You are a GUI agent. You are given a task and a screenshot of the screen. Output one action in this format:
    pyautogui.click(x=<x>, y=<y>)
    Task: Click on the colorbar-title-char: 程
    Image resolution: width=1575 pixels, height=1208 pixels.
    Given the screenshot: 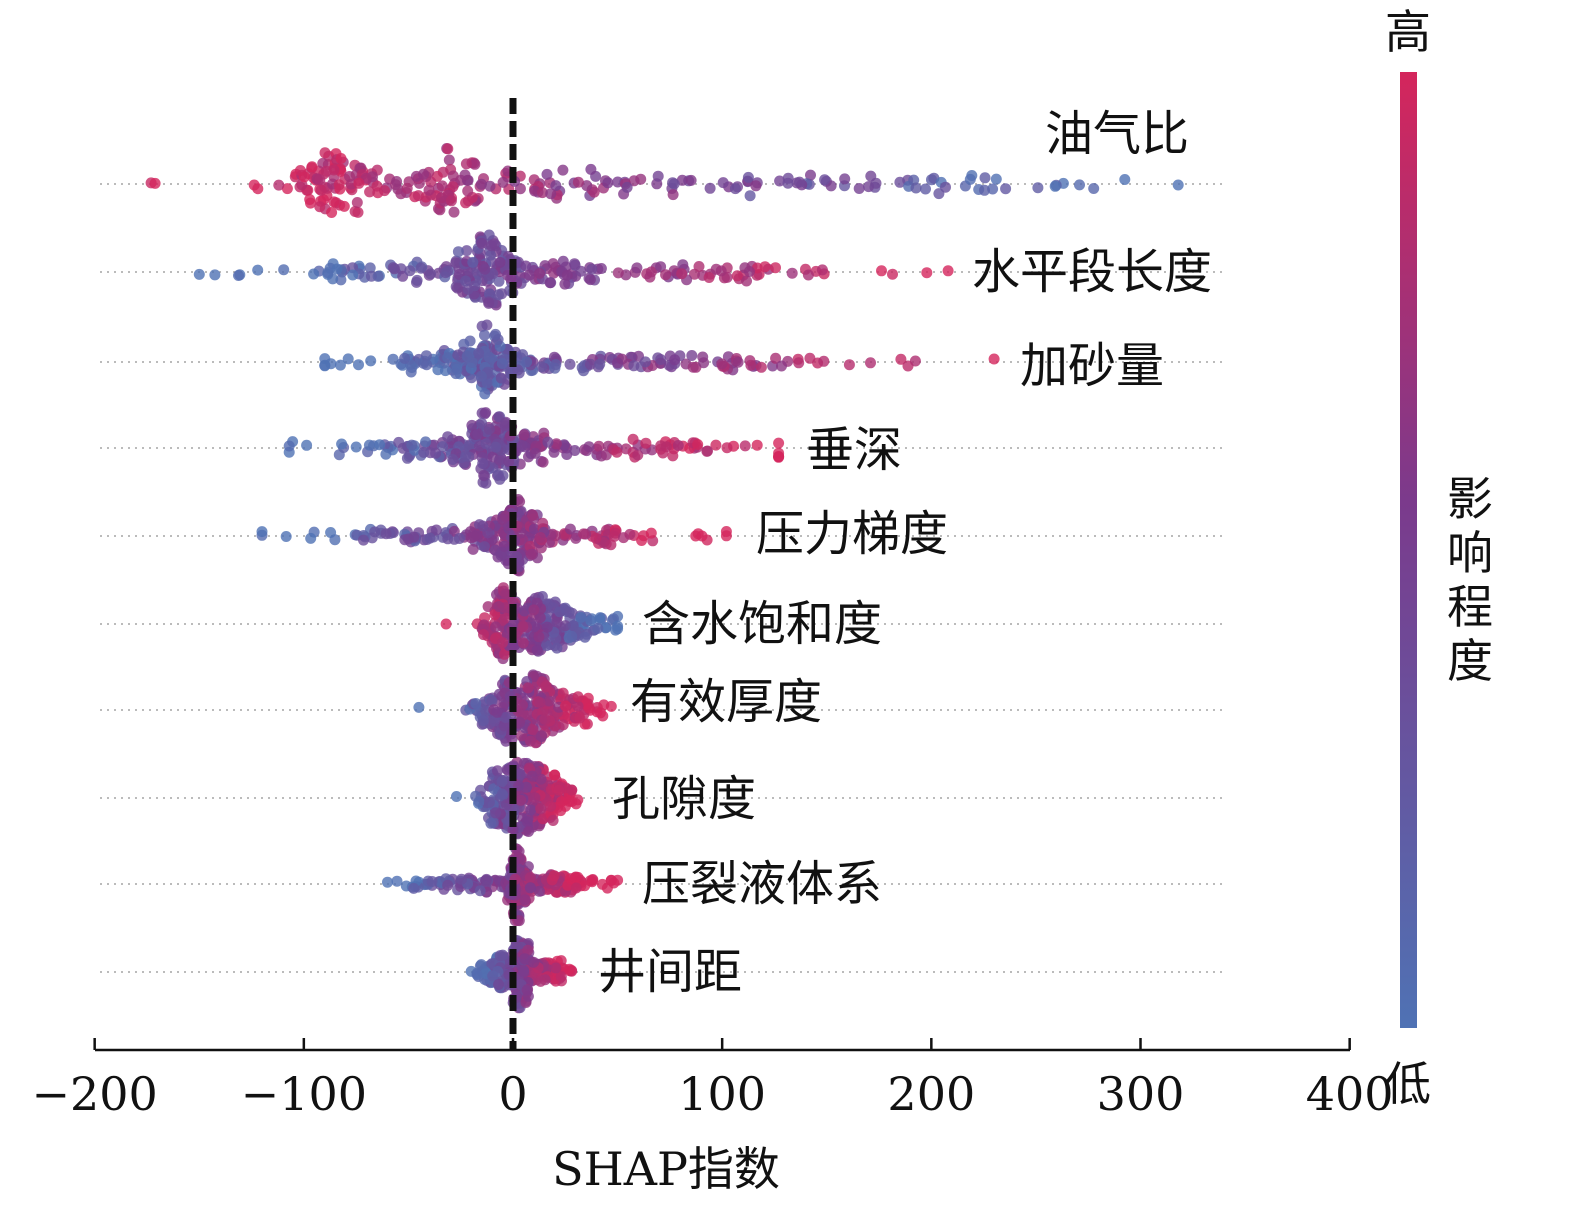 What is the action you would take?
    pyautogui.click(x=1470, y=607)
    